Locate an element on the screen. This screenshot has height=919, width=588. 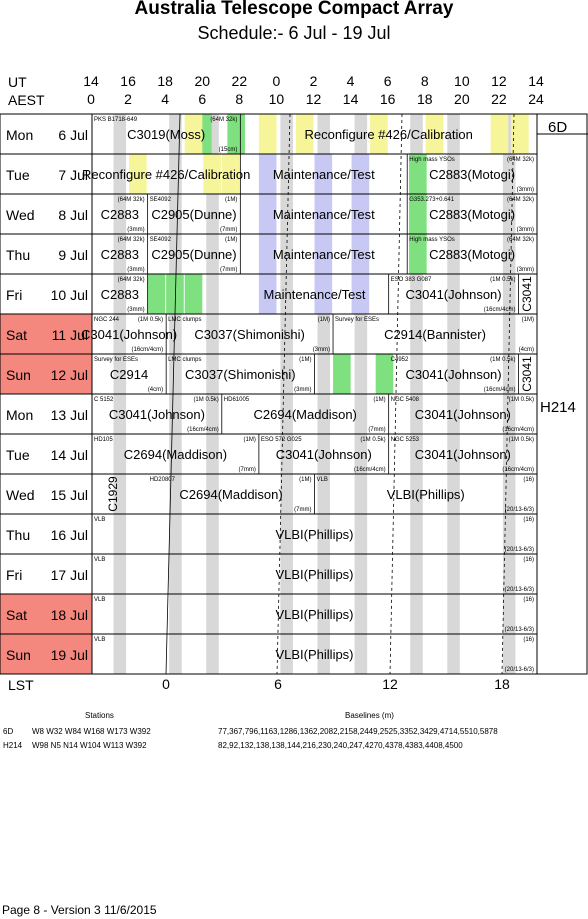
ut-tick-label: 8 is located at coordinates (425, 81).